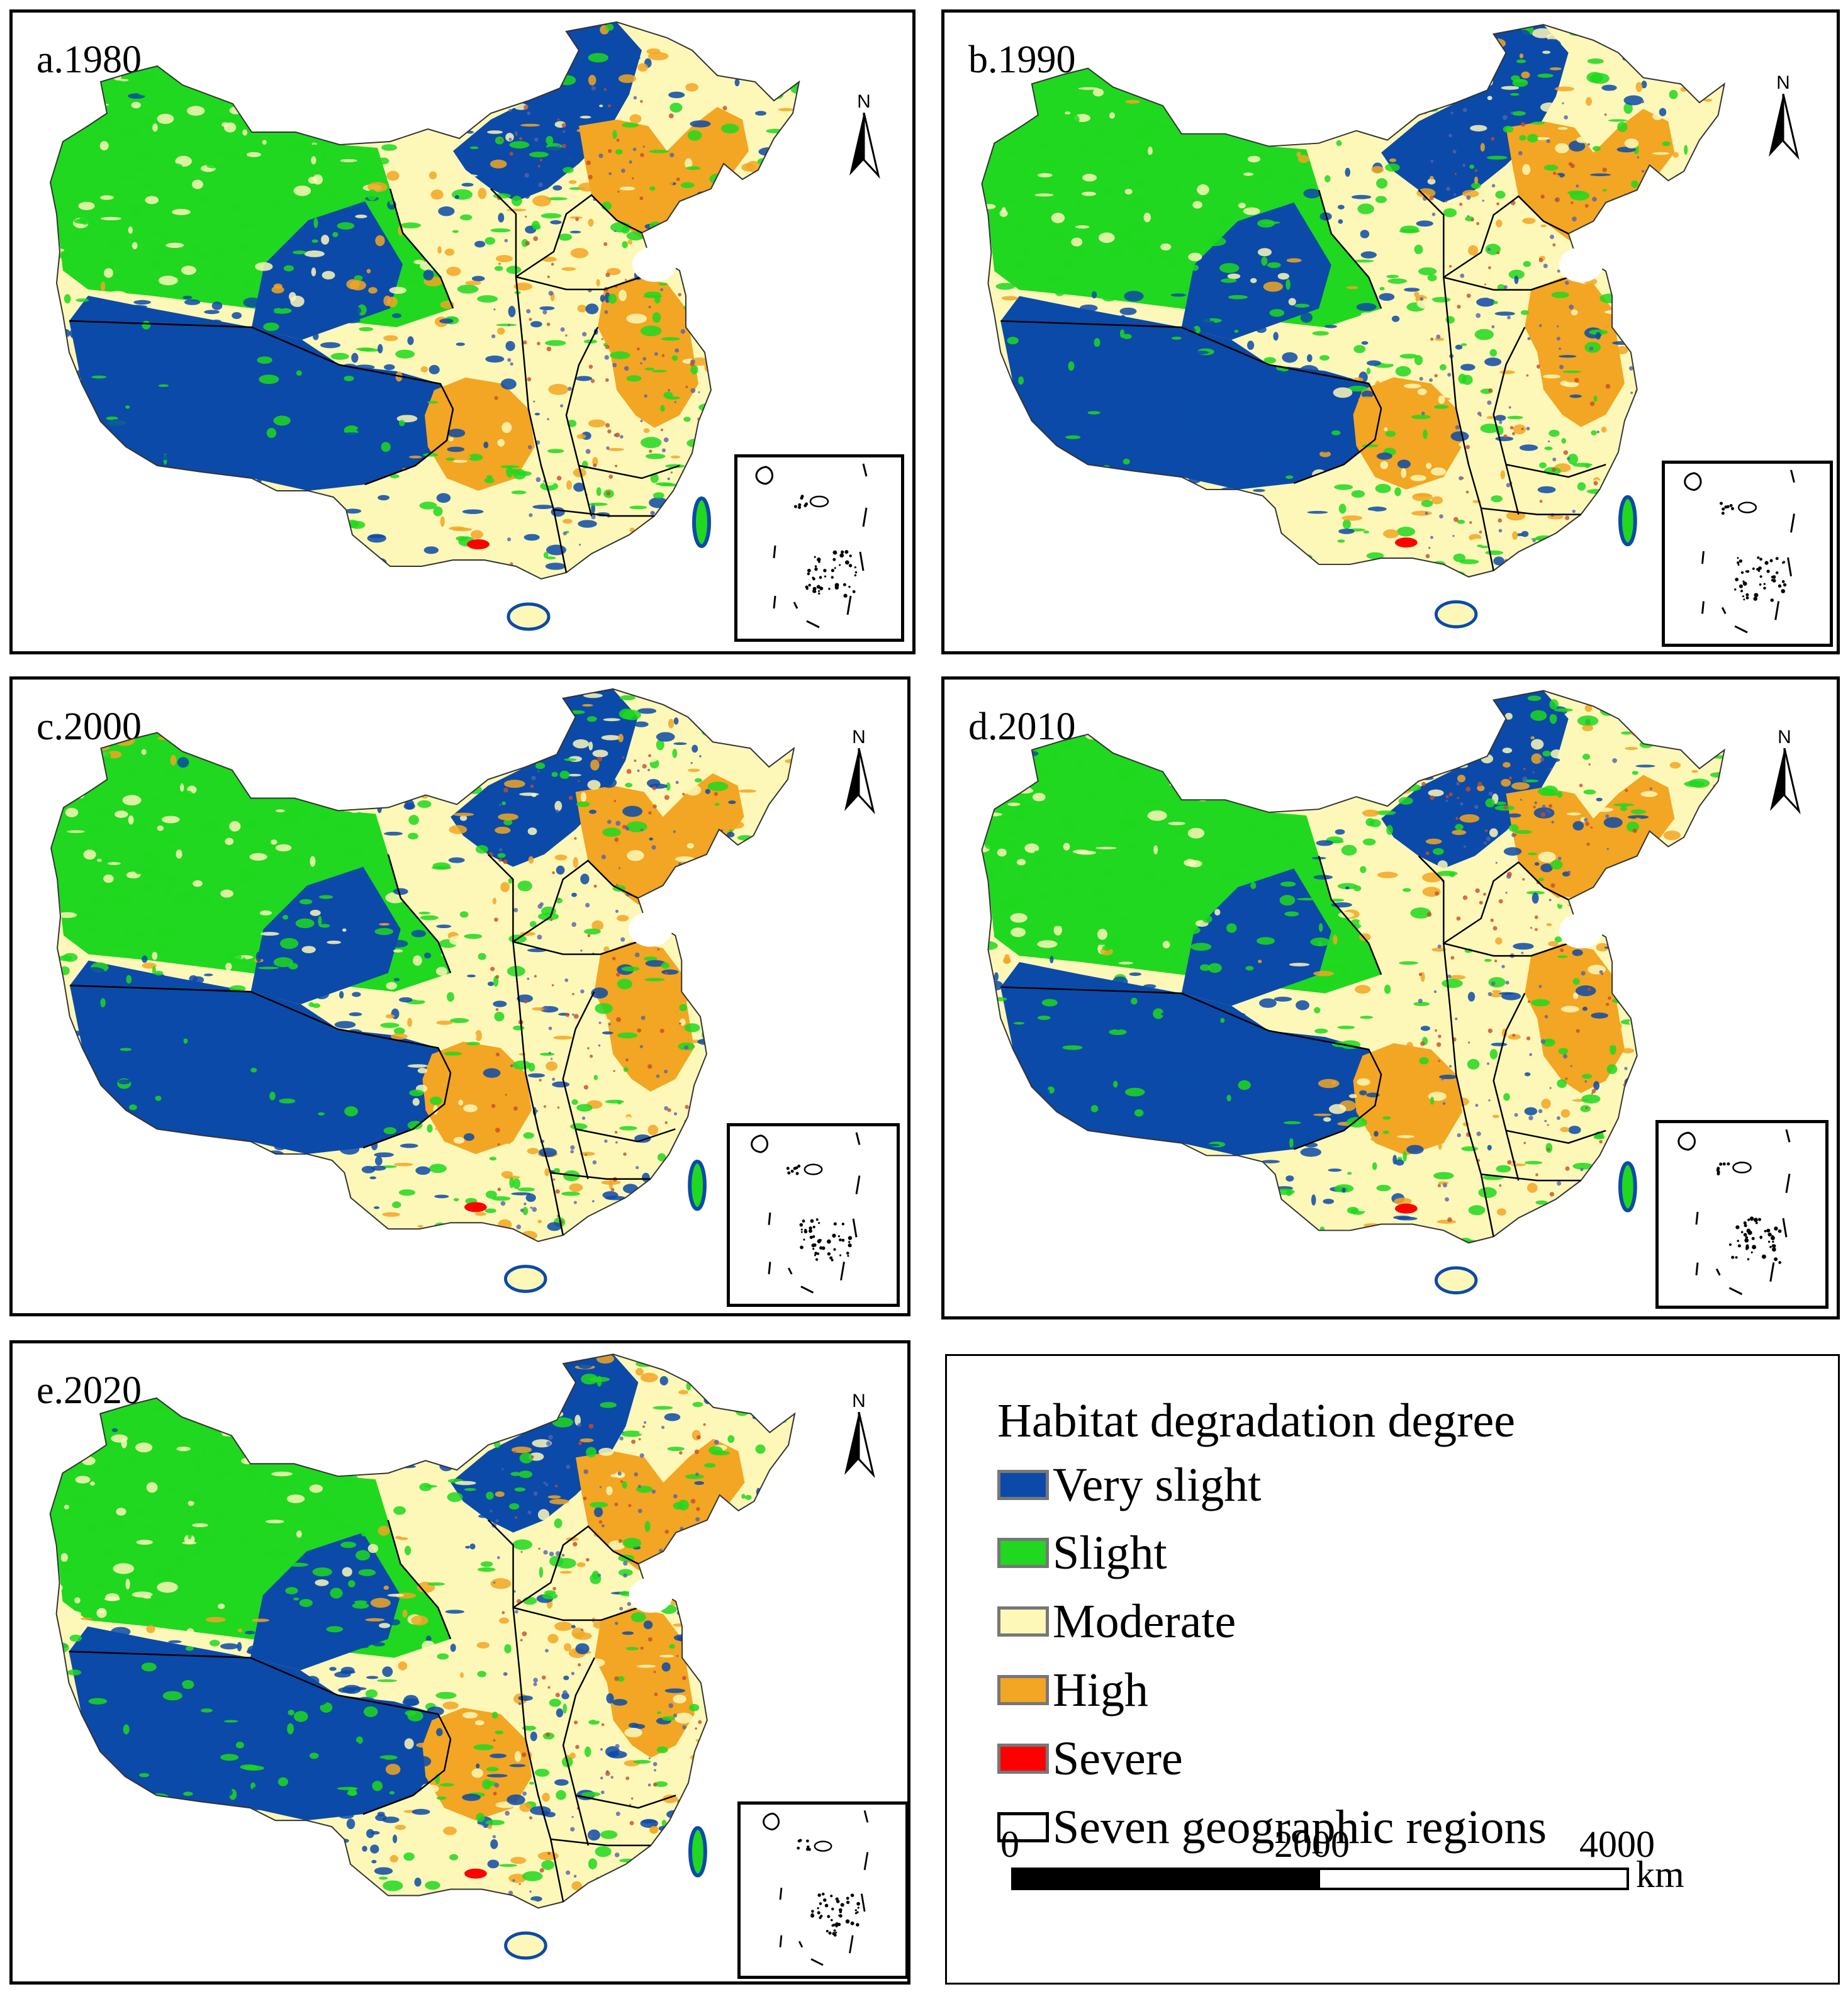  What do you see at coordinates (1660, 1875) in the screenshot?
I see `scale-unit: km` at bounding box center [1660, 1875].